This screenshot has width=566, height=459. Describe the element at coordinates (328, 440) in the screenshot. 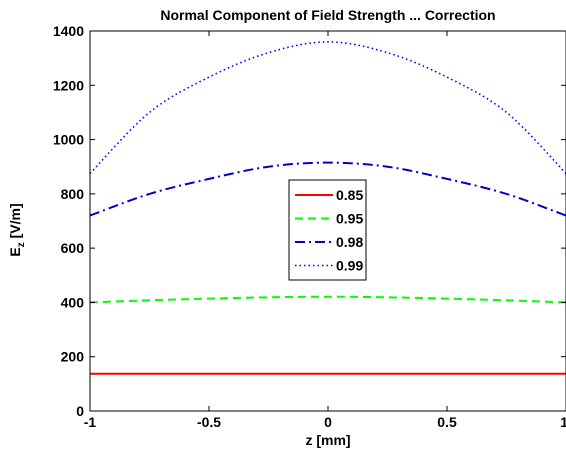

I see `x-axis-label: z [mm]` at that location.